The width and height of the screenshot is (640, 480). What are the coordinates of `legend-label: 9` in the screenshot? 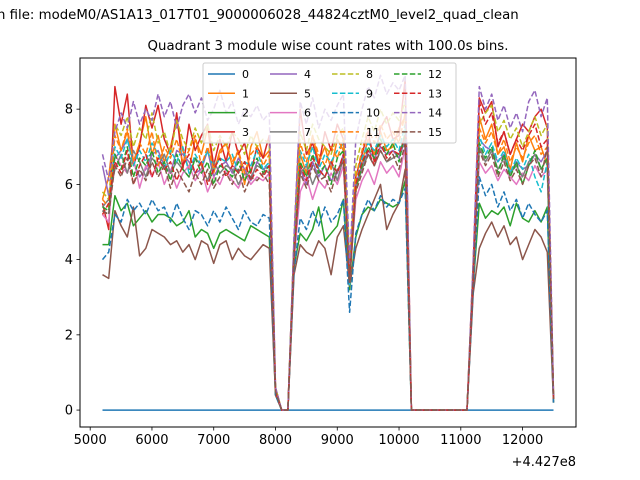 It's located at (369, 93).